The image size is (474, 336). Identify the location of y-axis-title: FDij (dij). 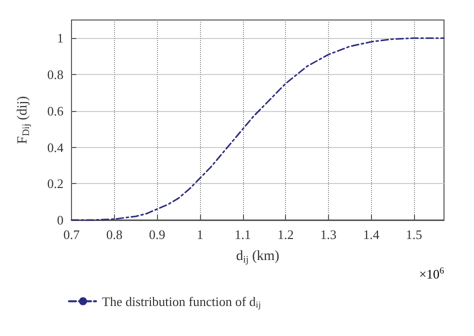
(24, 120).